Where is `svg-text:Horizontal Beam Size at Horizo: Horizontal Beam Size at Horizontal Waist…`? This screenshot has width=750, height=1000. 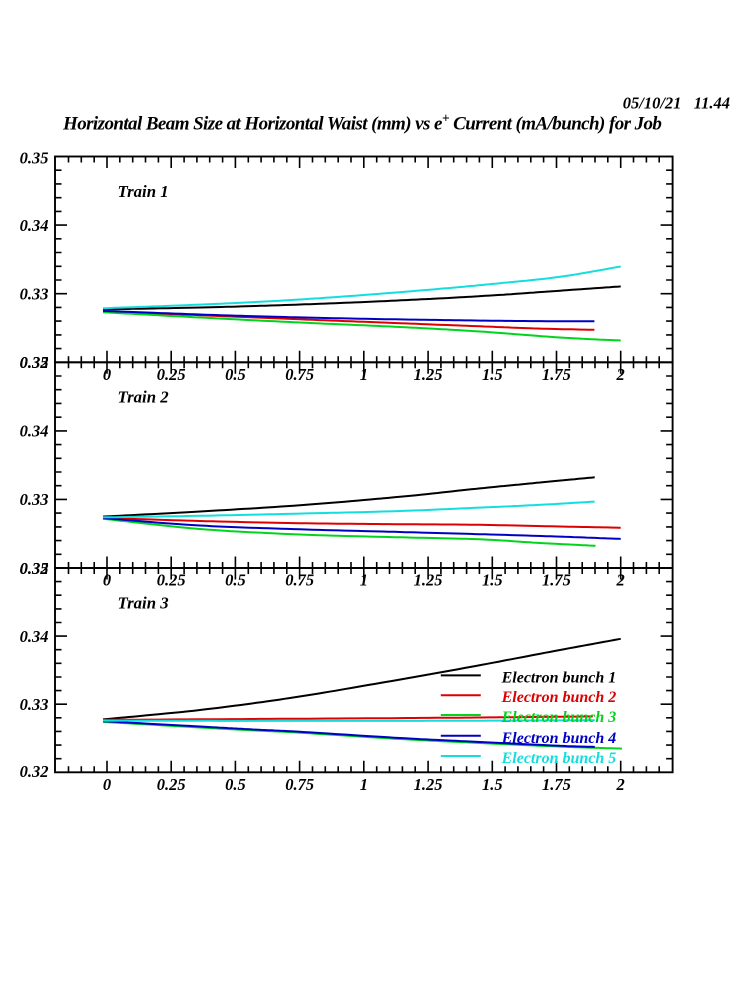
svg-text:Horizontal Beam Size at Horizo: Horizontal Beam Size at Horizontal Waist… is located at coordinates (361, 122).